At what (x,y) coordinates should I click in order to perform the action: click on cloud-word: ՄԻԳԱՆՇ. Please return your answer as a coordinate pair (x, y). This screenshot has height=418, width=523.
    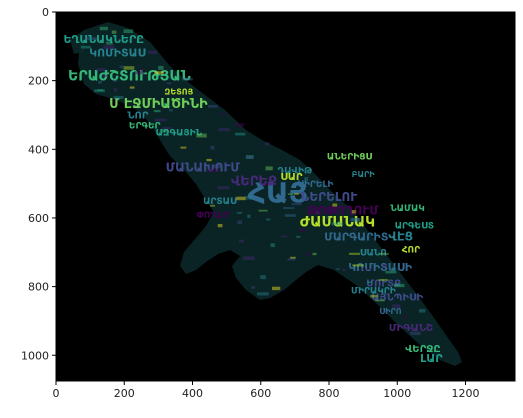
    Looking at the image, I should click on (411, 328).